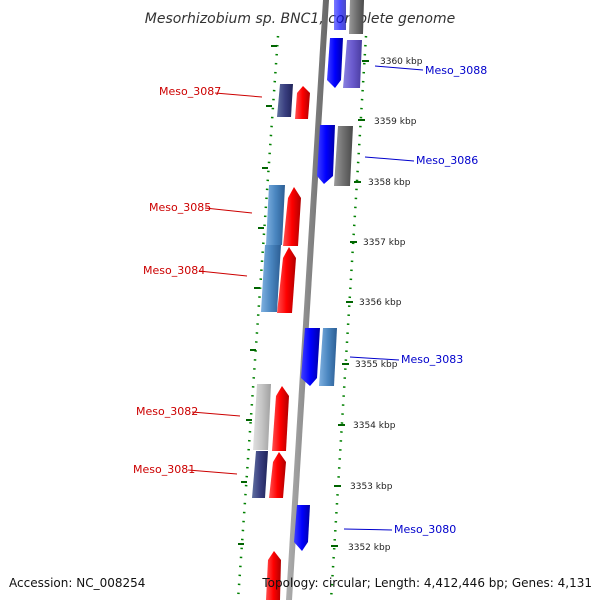 This screenshot has height=600, width=600. What do you see at coordinates (456, 70) in the screenshot?
I see `gene-label: Meso_3088` at bounding box center [456, 70].